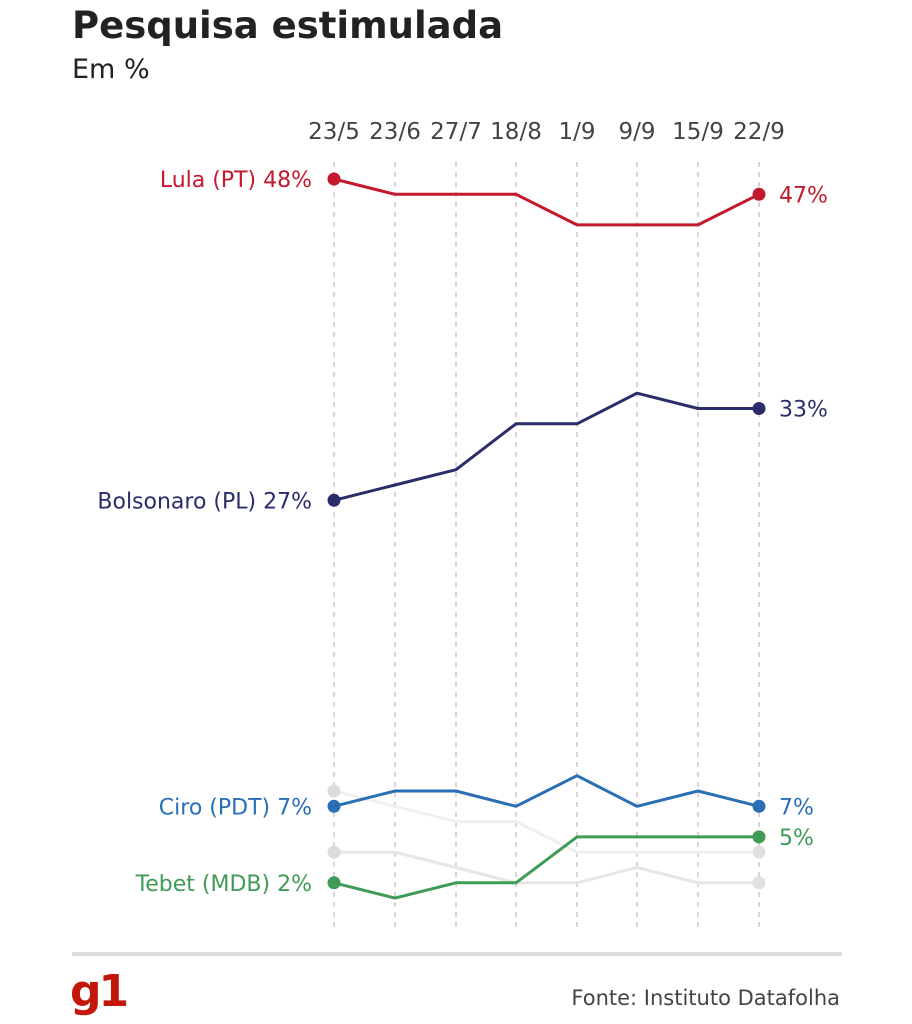  I want to click on x-tick-label: 23/5, so click(334, 132).